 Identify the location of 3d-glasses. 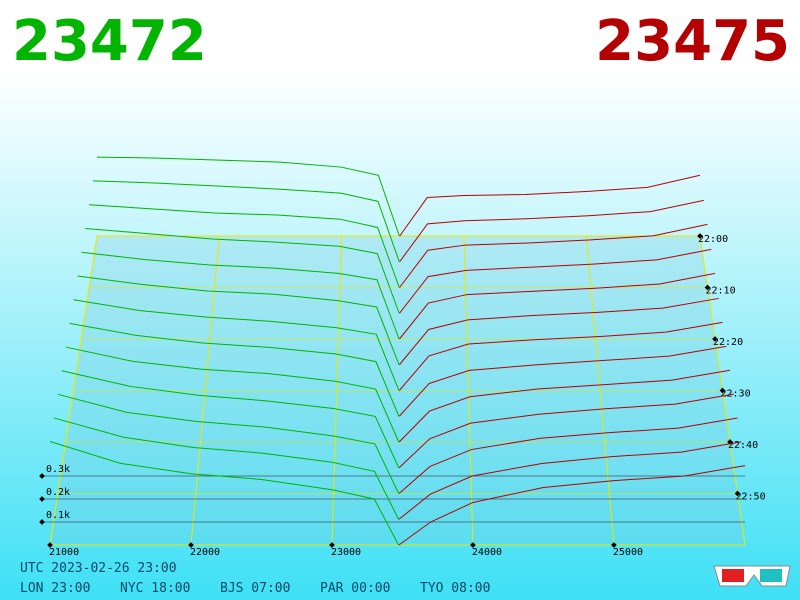
(752, 576).